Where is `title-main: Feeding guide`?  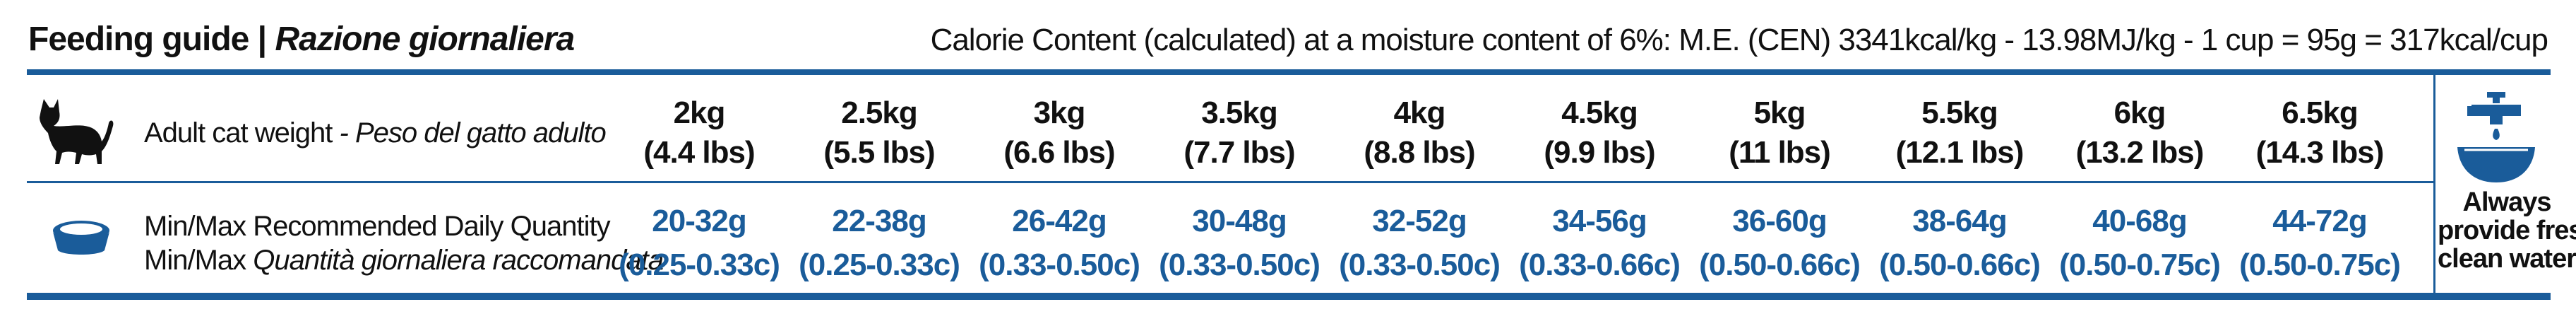 title-main: Feeding guide is located at coordinates (138, 39).